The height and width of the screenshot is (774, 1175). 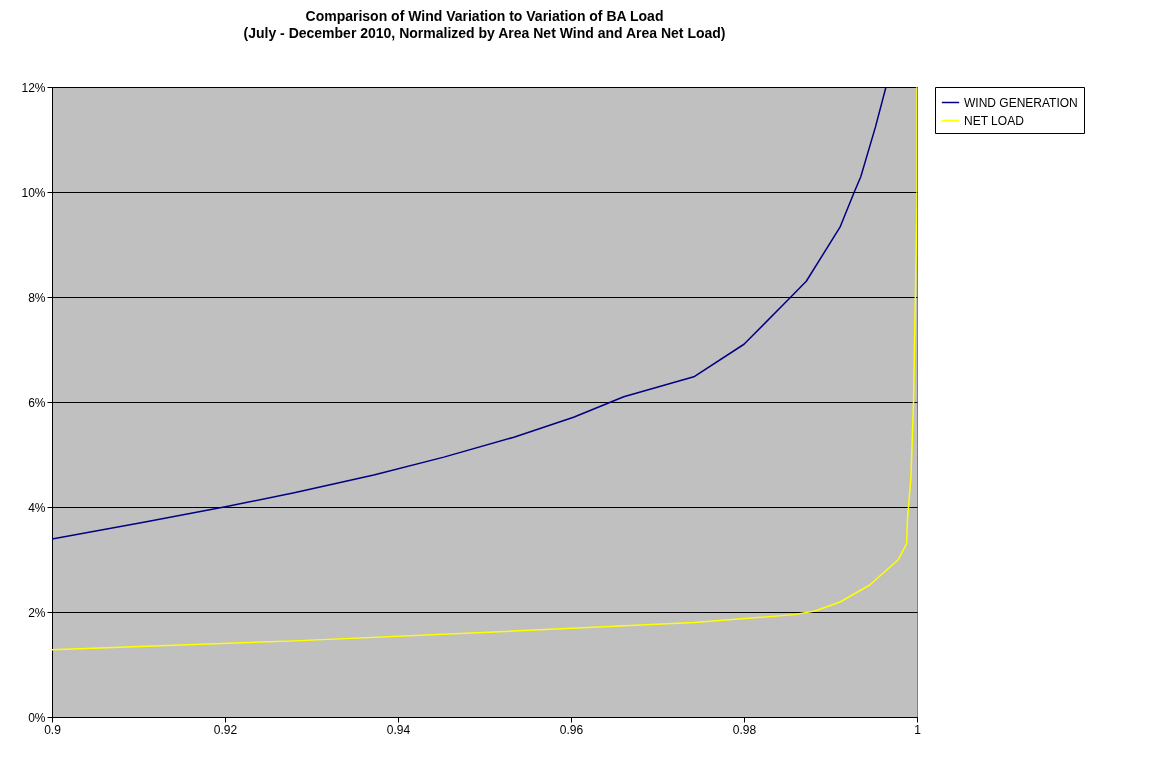 What do you see at coordinates (37, 402) in the screenshot?
I see `y-tick-label: 6%` at bounding box center [37, 402].